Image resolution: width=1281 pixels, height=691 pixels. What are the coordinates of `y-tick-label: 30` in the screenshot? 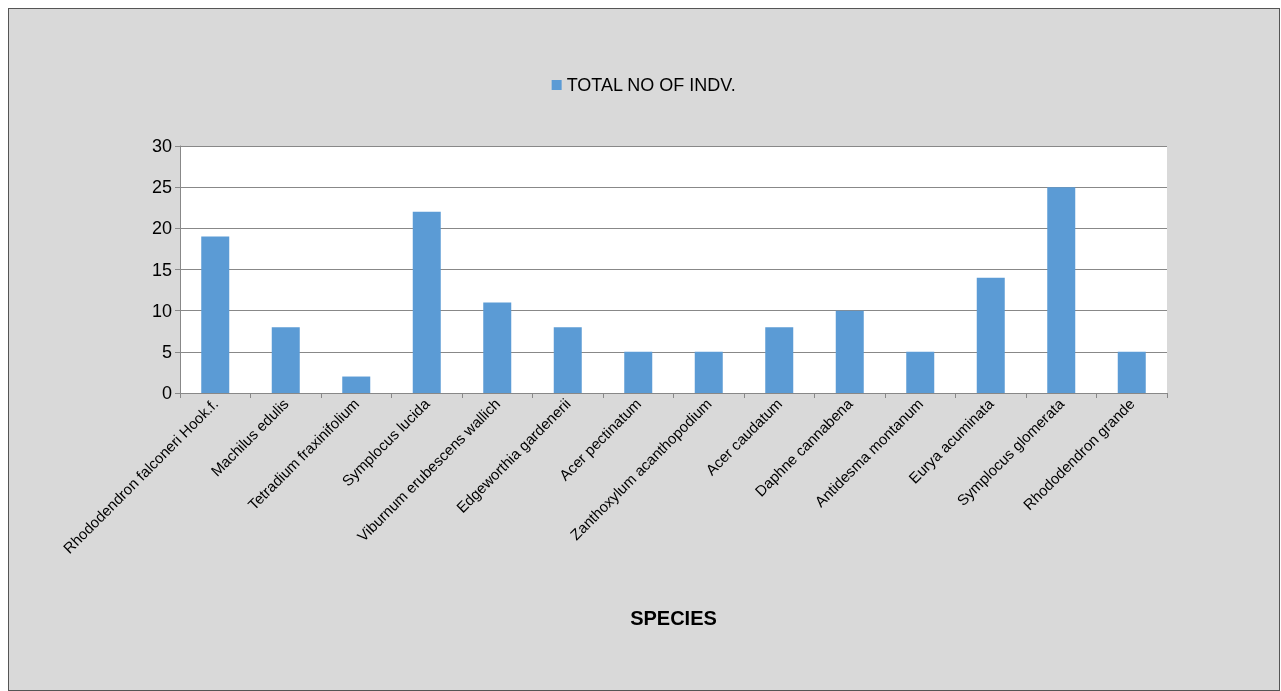 It's located at (161, 146).